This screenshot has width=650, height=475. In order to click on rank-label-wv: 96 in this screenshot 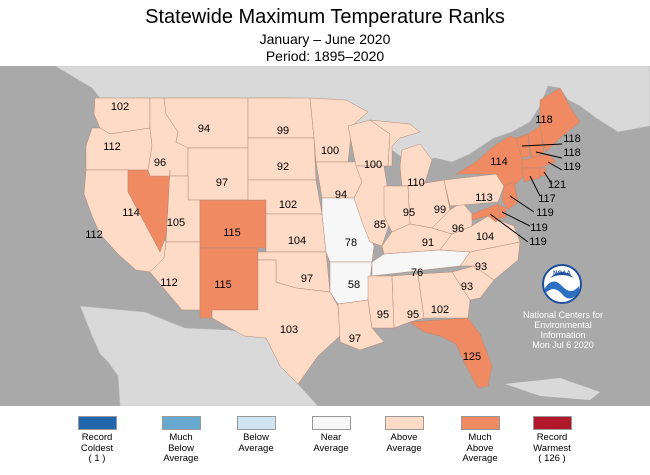, I will do `click(458, 229)`.